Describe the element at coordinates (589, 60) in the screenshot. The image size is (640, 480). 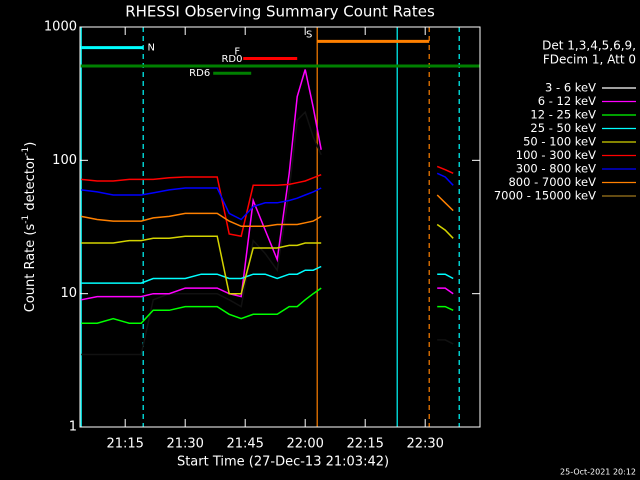
I see `legend-header: FDecim 1, Att 0` at that location.